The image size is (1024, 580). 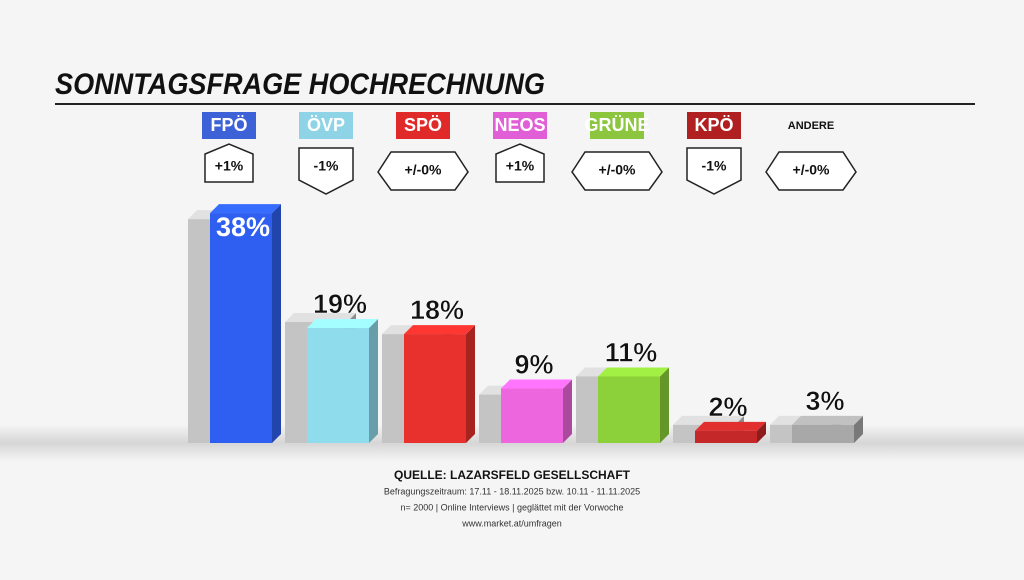 I want to click on source: QUELLE: LAZARSFELD GESELLSCHAFT, so click(x=512, y=475).